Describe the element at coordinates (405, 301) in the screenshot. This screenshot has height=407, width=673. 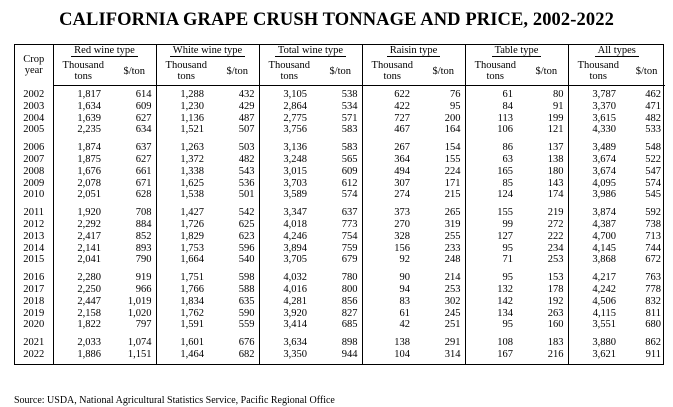
I see `tonnage-cell: 83` at that location.